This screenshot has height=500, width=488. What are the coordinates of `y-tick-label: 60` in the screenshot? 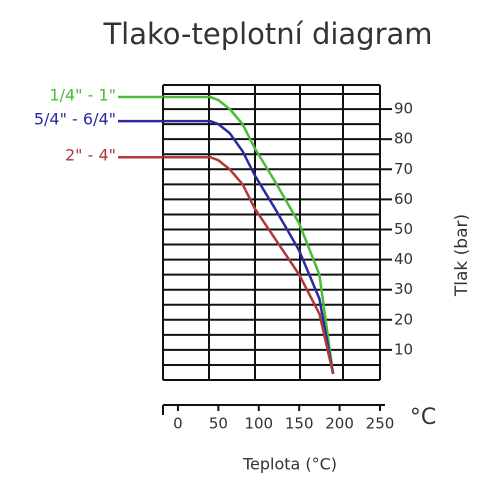 It's located at (403, 199).